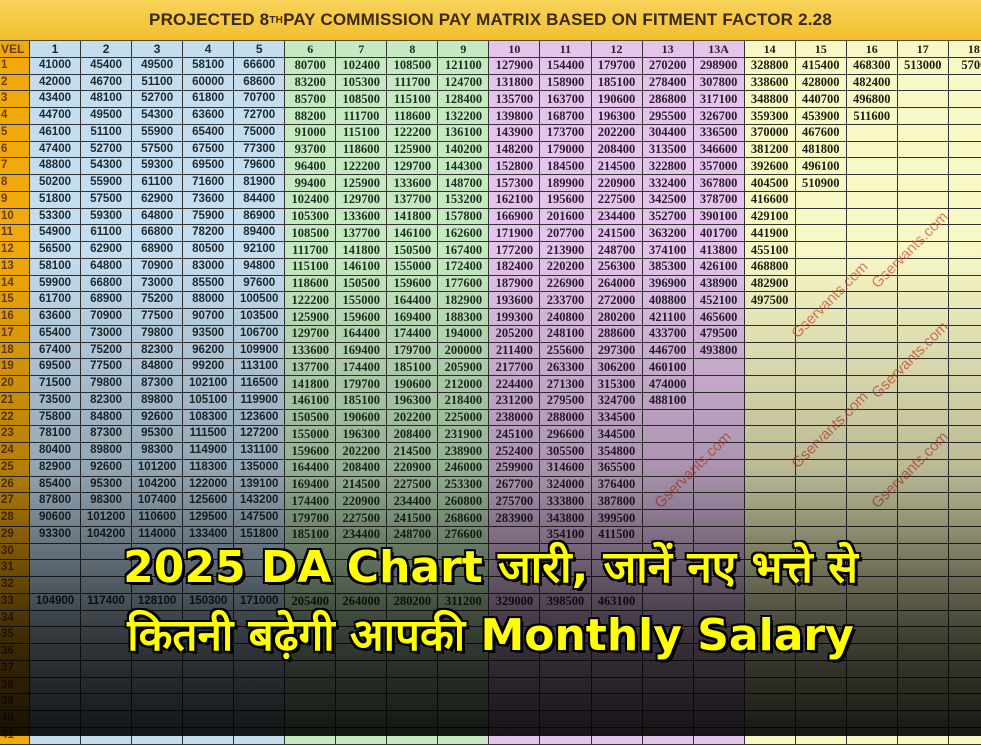  I want to click on pay-cell: 272000, so click(617, 300).